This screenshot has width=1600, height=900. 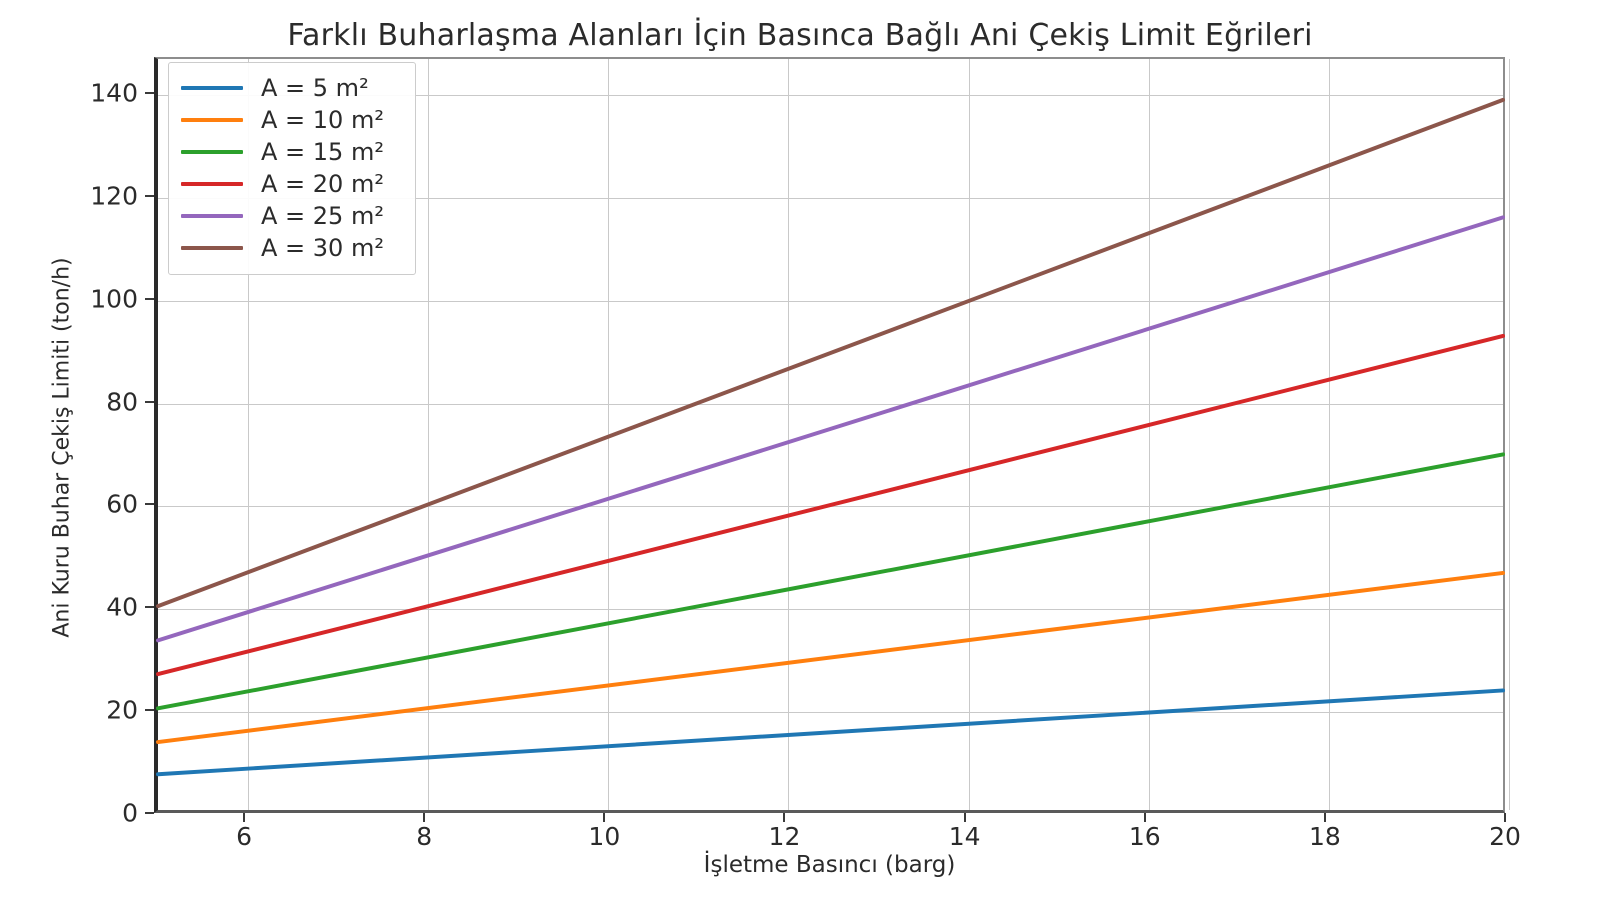 I want to click on x-tick-label: 18, so click(x=1324, y=836).